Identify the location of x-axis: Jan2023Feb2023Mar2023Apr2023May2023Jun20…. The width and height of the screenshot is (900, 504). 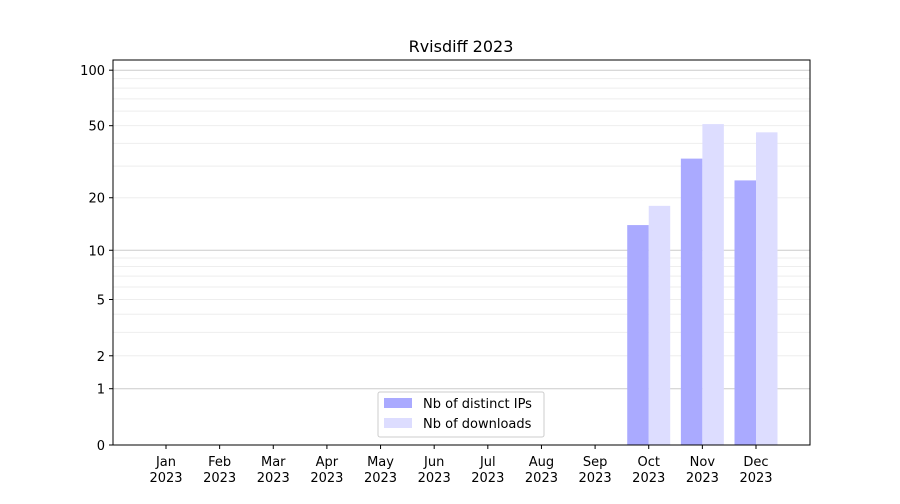
(461, 465).